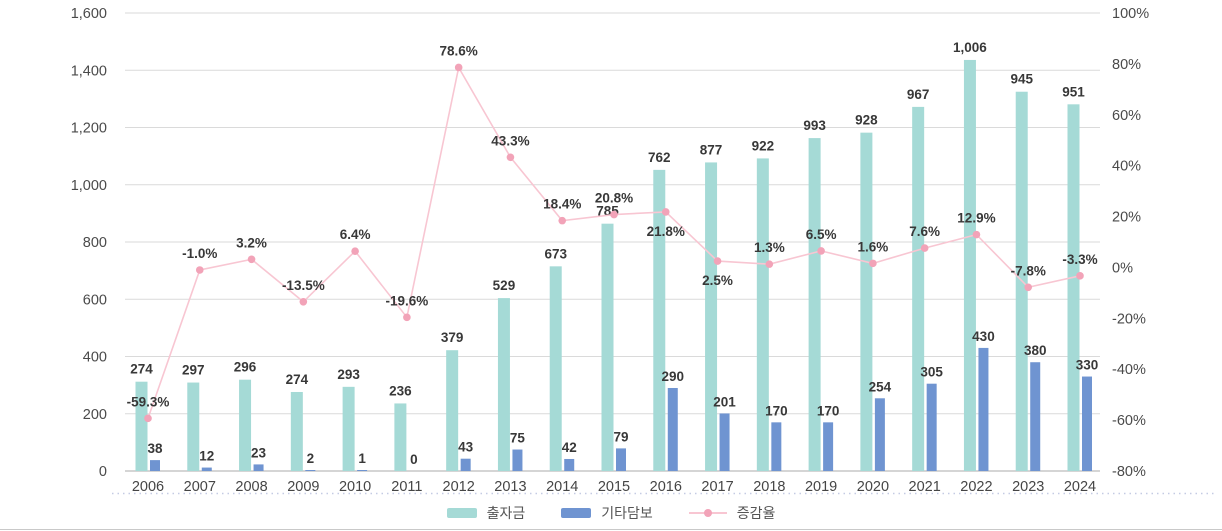  I want to click on rate-value-label: 1.6%, so click(872, 246).